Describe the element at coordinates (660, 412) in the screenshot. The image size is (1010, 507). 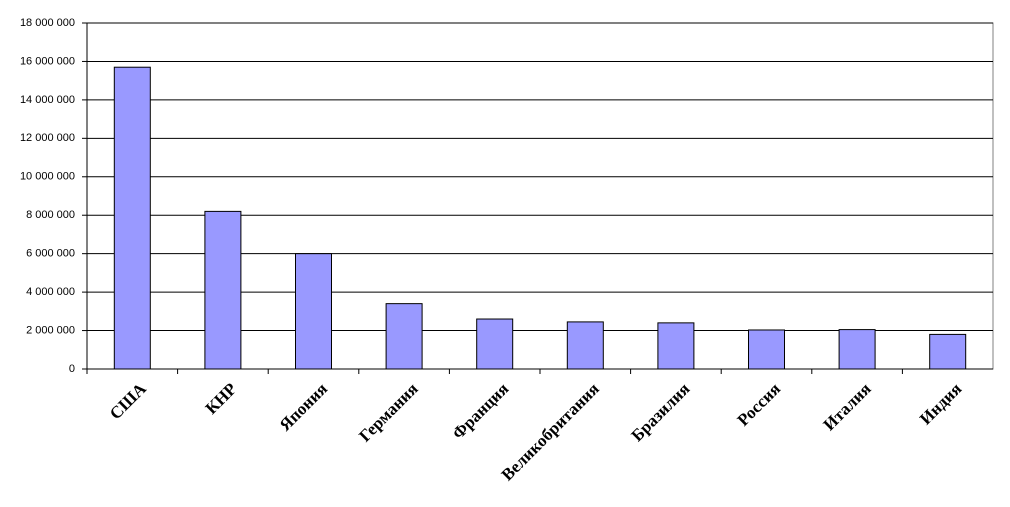
I see `x-tick-label: Бразилия` at that location.